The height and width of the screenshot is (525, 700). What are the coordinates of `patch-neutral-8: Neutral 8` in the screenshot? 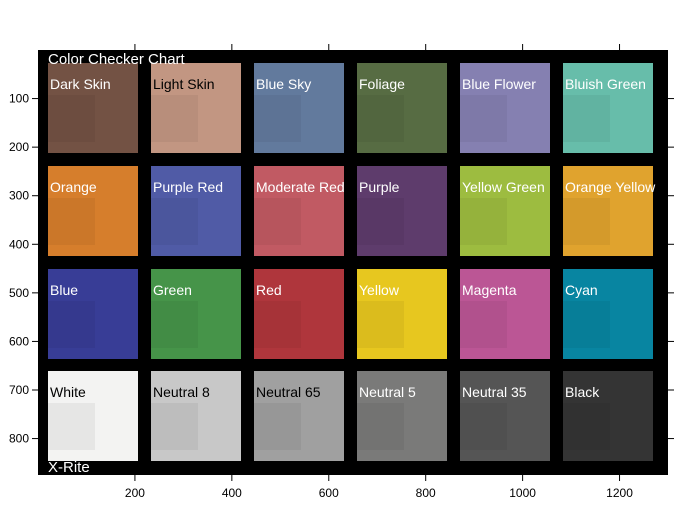 It's located at (196, 416).